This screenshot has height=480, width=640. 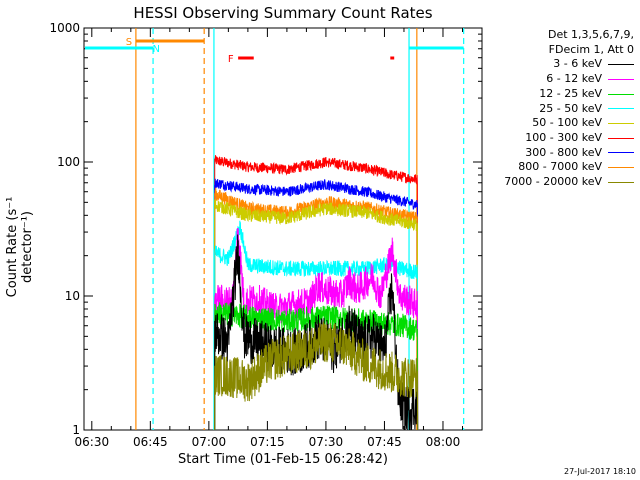 What do you see at coordinates (267, 442) in the screenshot?
I see `x-tick-label: 07:15` at bounding box center [267, 442].